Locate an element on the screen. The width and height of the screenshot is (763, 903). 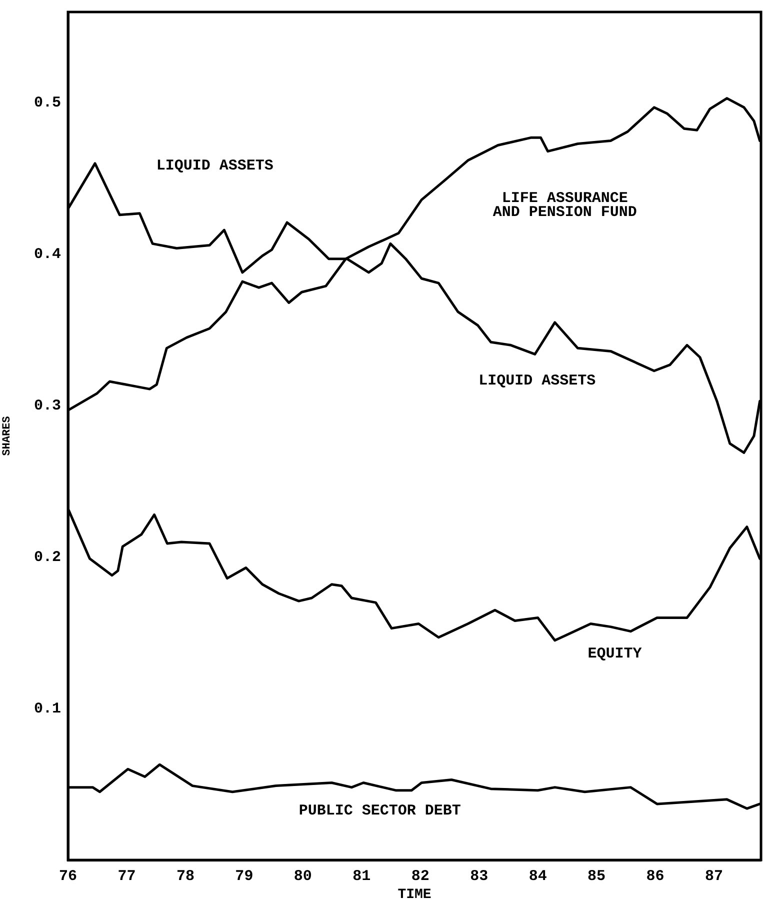
y-tick-label: 0.2 is located at coordinates (47, 557).